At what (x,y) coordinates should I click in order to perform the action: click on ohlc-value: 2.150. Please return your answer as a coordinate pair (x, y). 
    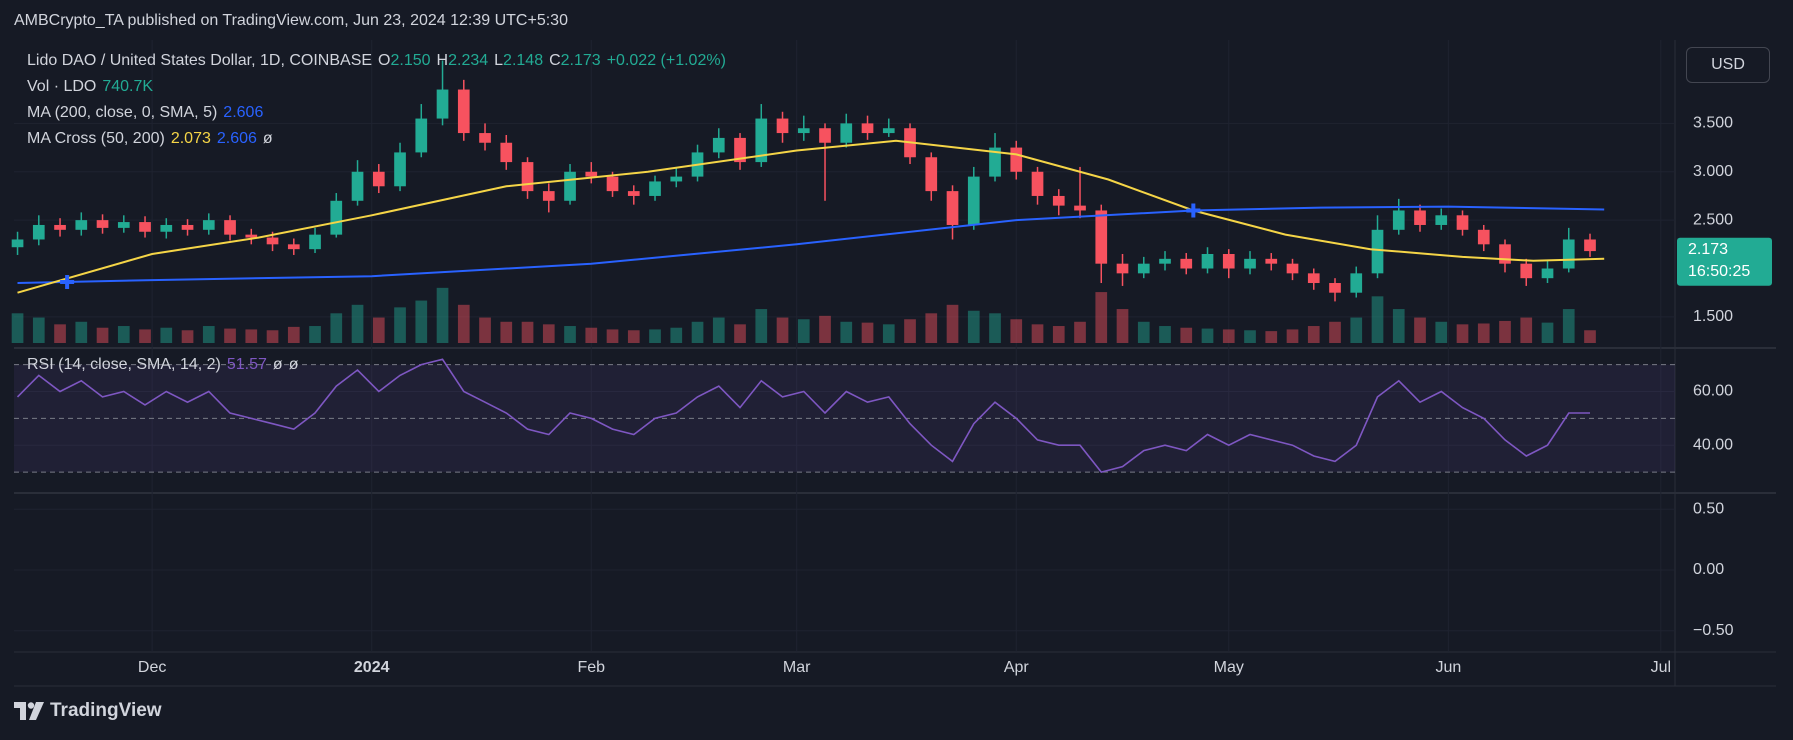
    Looking at the image, I should click on (410, 60).